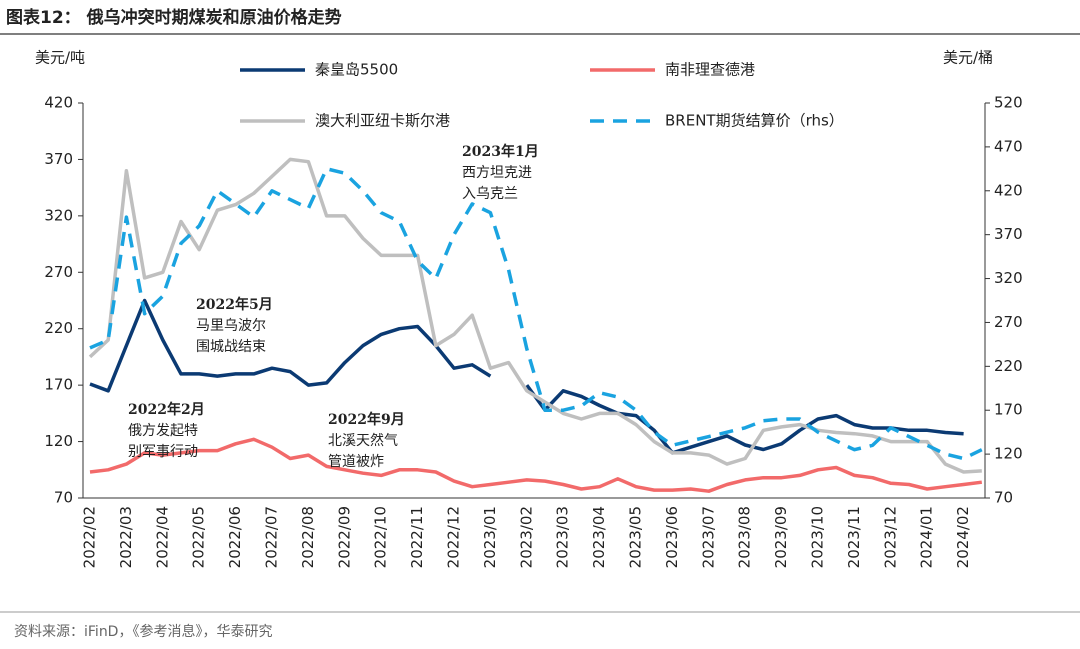 Image resolution: width=1080 pixels, height=649 pixels. I want to click on x-tick-label: 2023/05, so click(636, 537).